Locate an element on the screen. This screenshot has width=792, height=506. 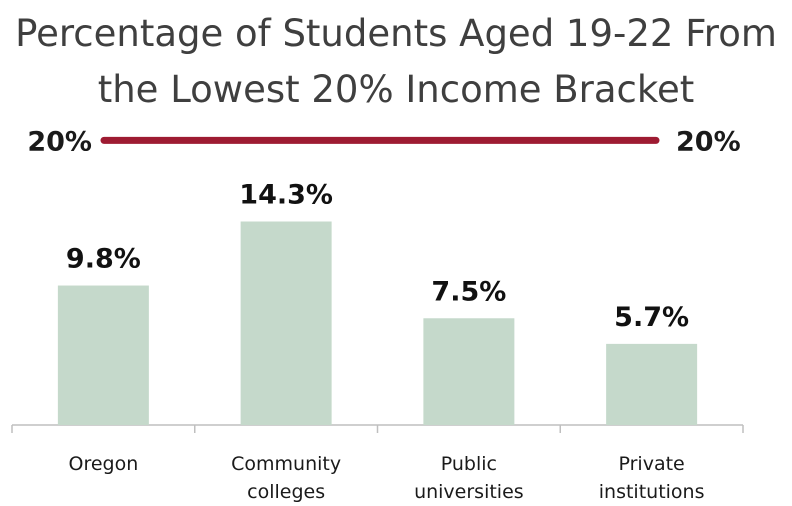
category-label: Public universities is located at coordinates (469, 478).